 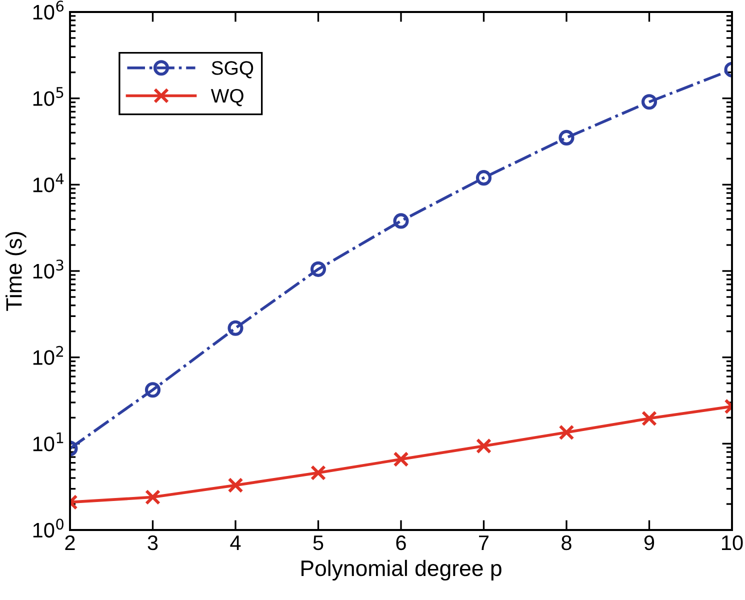 I want to click on legend-label: SGQ, so click(x=233, y=69).